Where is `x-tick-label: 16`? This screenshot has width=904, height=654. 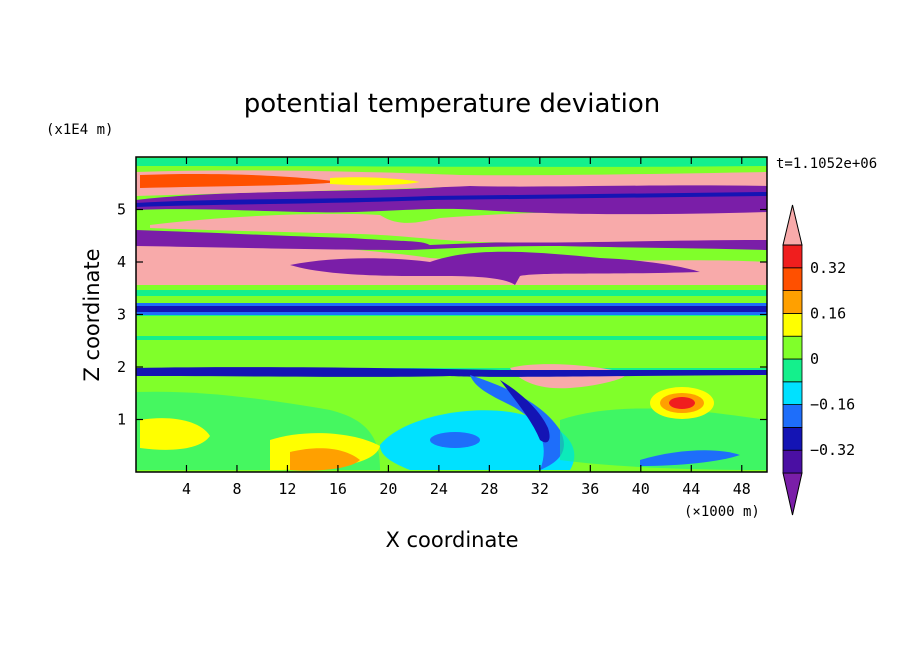 x-tick-label: 16 is located at coordinates (338, 489).